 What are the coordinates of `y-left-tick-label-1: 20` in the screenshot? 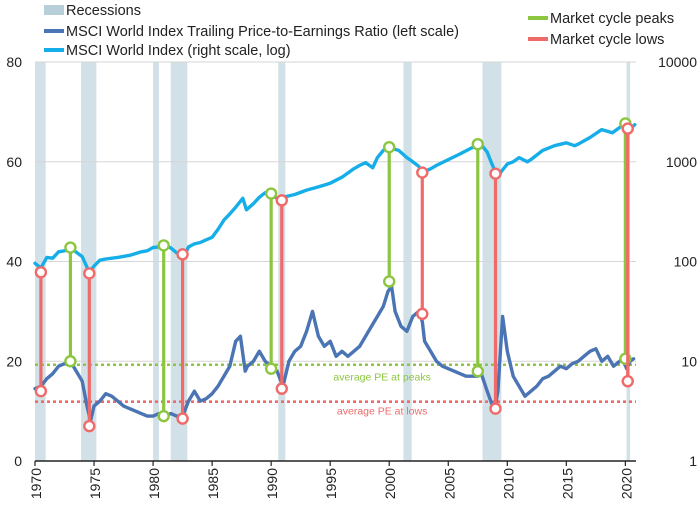 It's located at (14, 361).